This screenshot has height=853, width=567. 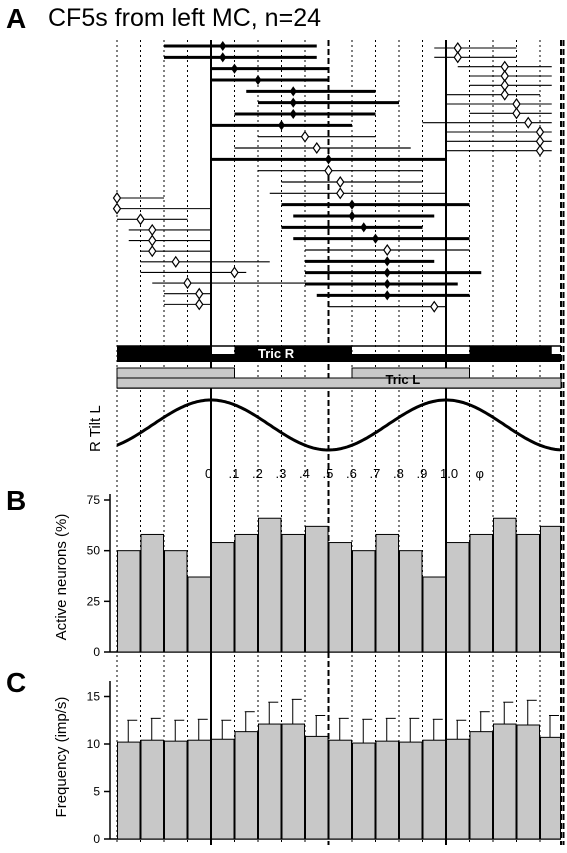 I want to click on tric-r-thin-bar, so click(x=339, y=358).